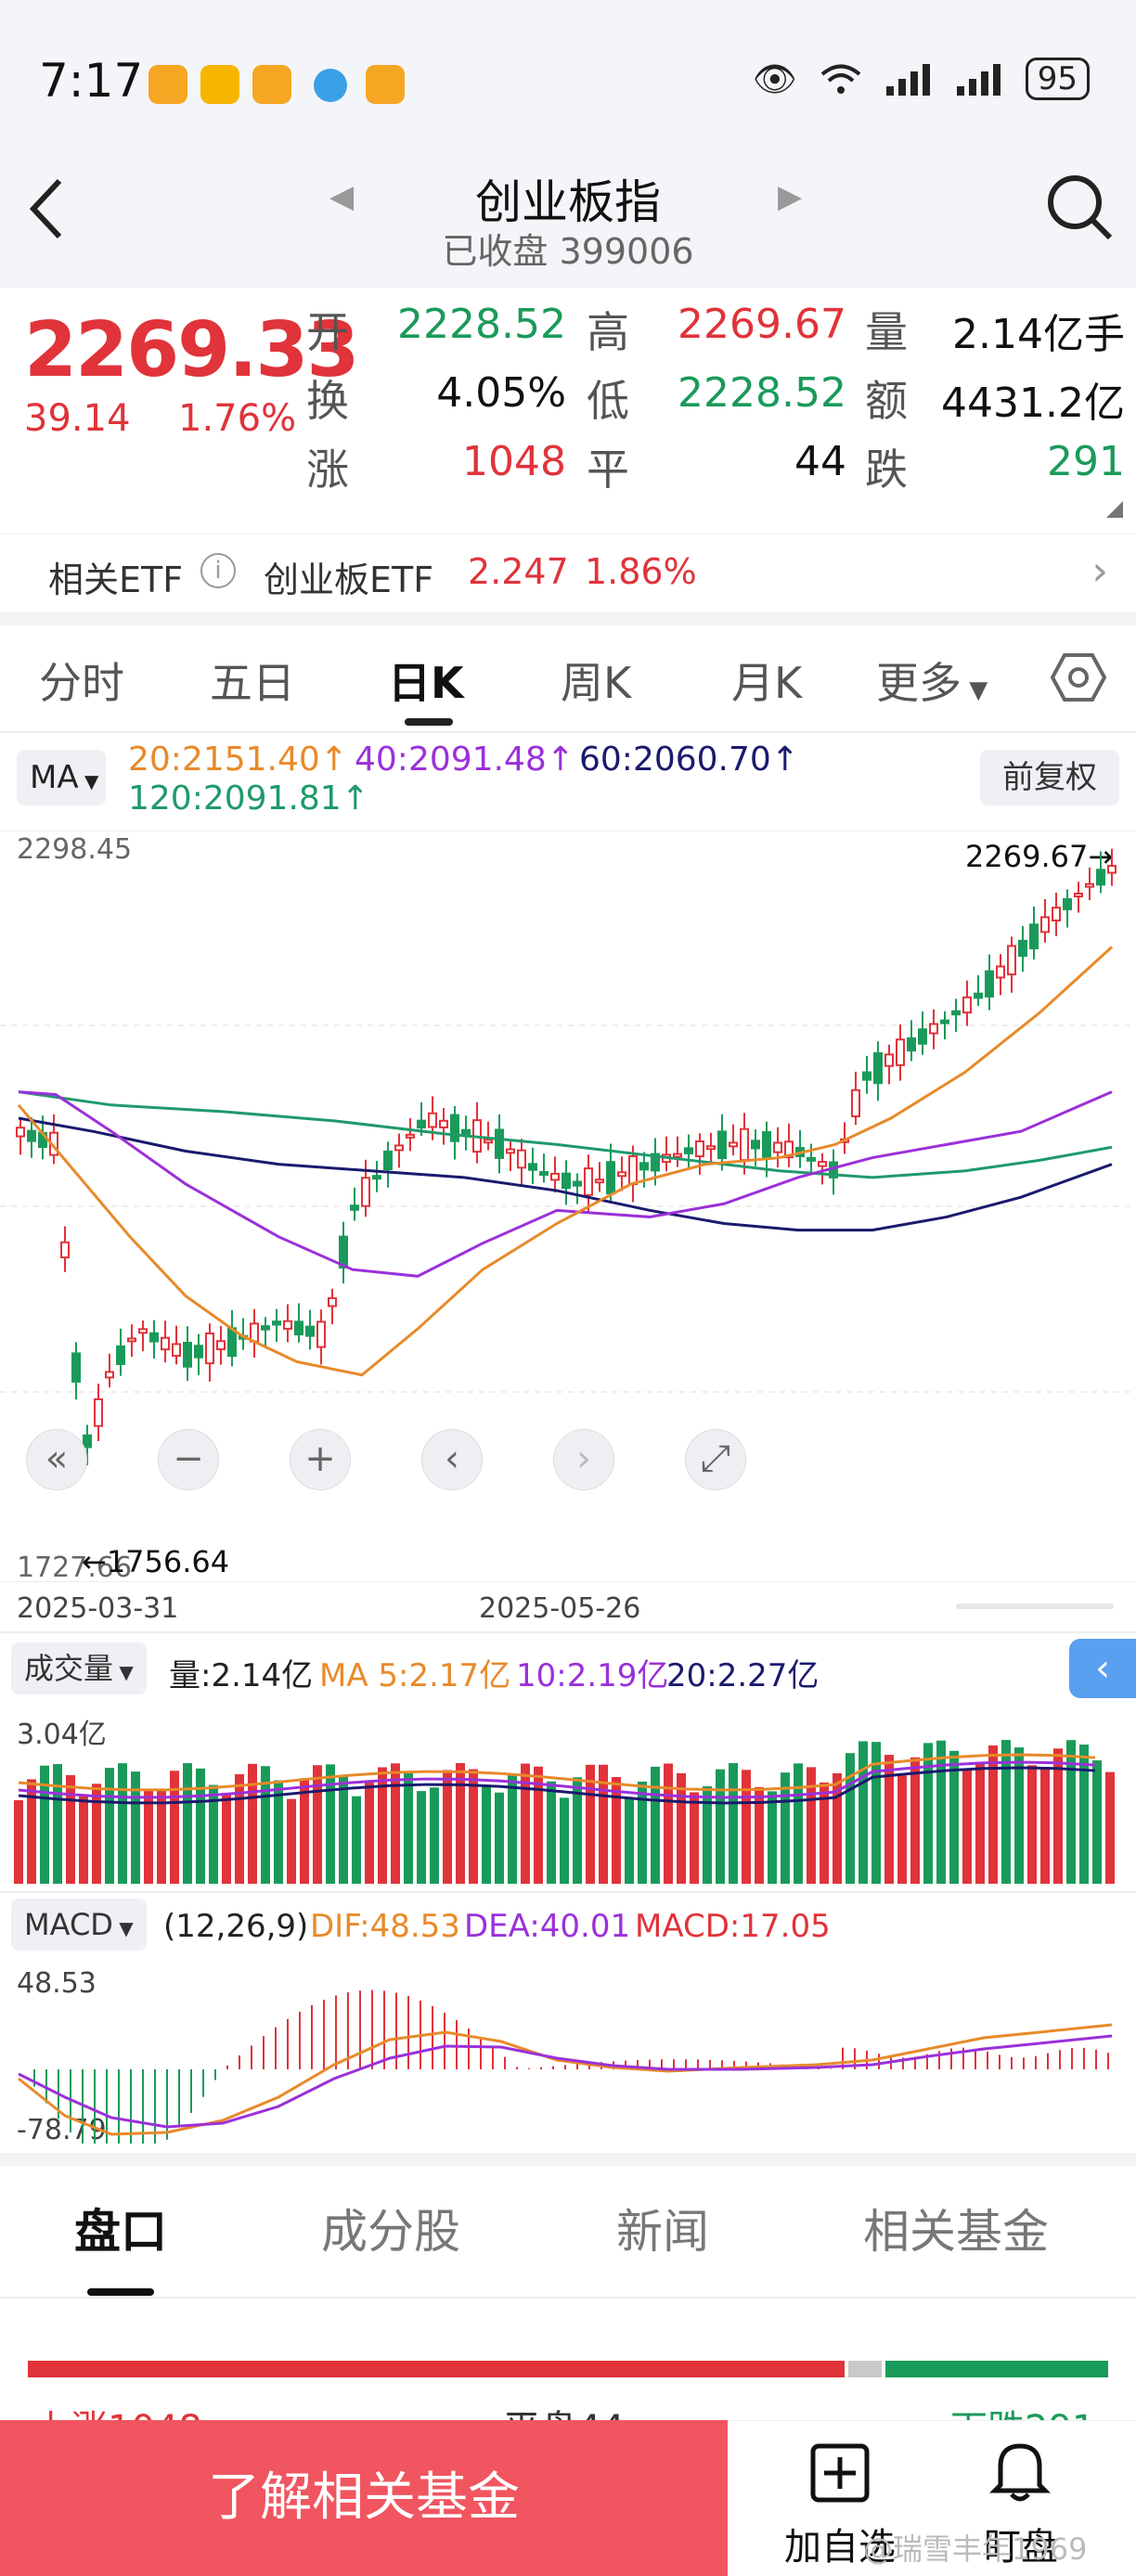 This screenshot has height=2576, width=1136. I want to click on search-button, so click(1079, 207).